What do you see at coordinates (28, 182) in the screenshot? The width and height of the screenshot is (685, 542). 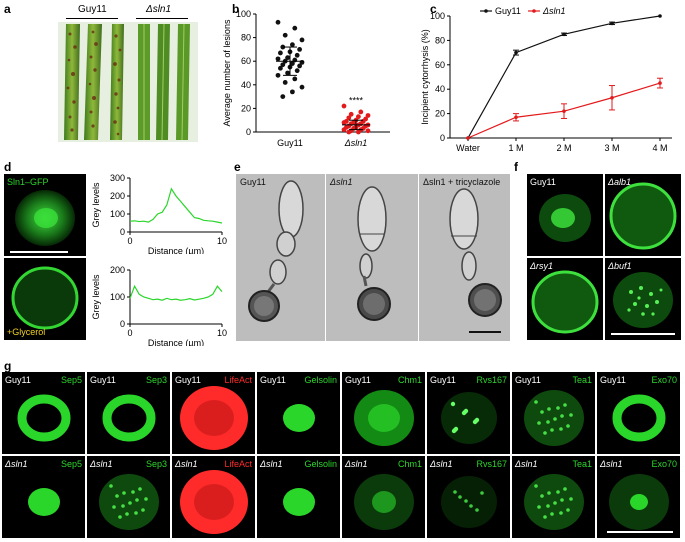 I see `sln1-gfp-label: Sln1–GFP` at bounding box center [28, 182].